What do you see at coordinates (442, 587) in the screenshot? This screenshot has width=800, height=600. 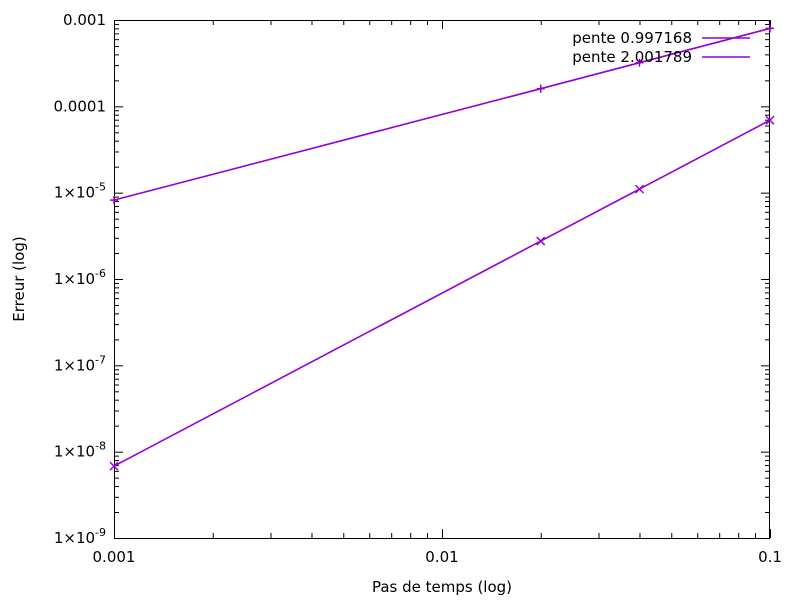 I see `x-axis-title: Pas de temps (log)` at bounding box center [442, 587].